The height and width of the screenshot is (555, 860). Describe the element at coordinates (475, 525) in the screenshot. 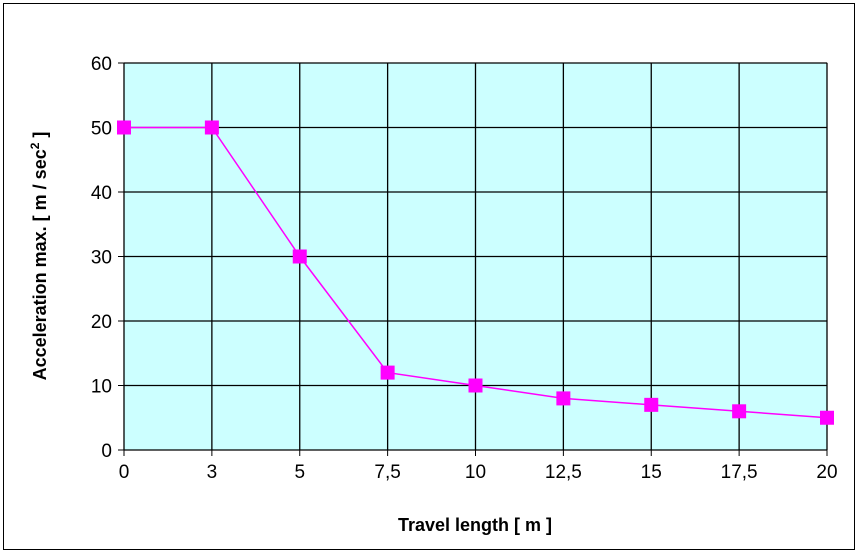

I see `x-axis-title: Travel length [ m ]` at that location.